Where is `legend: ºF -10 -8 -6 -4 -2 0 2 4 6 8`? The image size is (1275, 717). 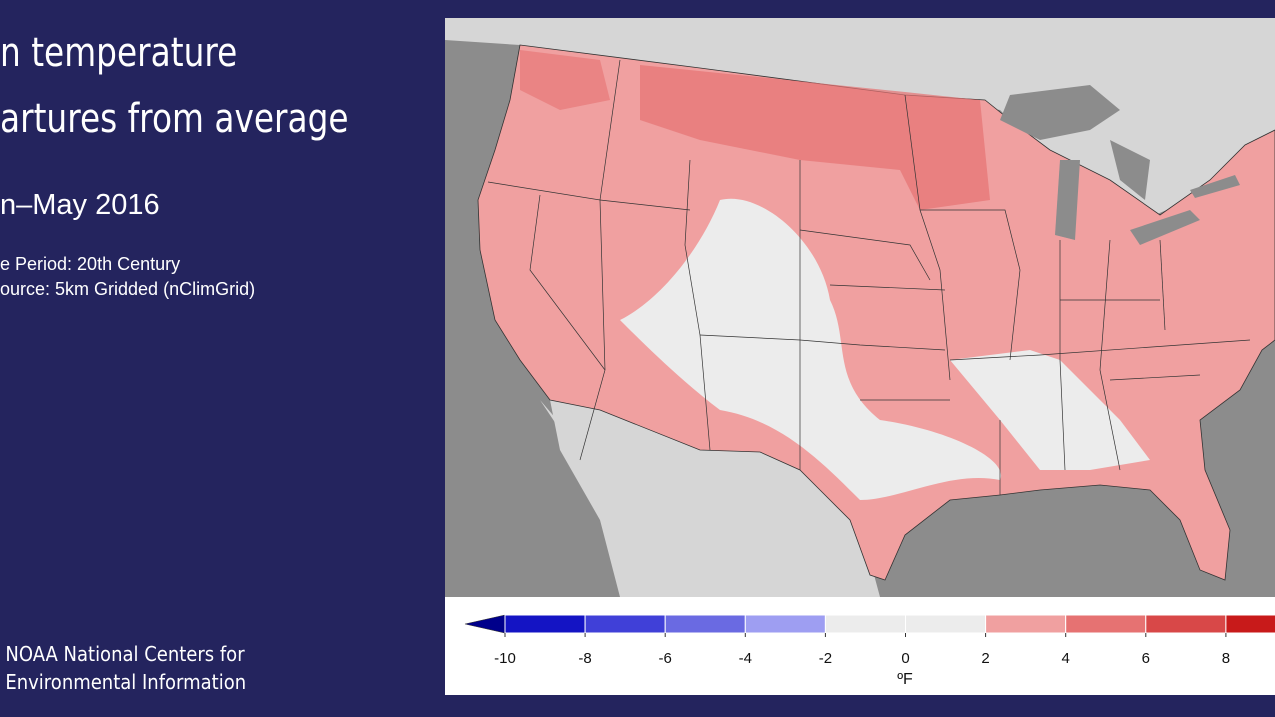
legend: ºF -10 -8 -6 -4 -2 0 2 4 6 8 is located at coordinates (860, 646).